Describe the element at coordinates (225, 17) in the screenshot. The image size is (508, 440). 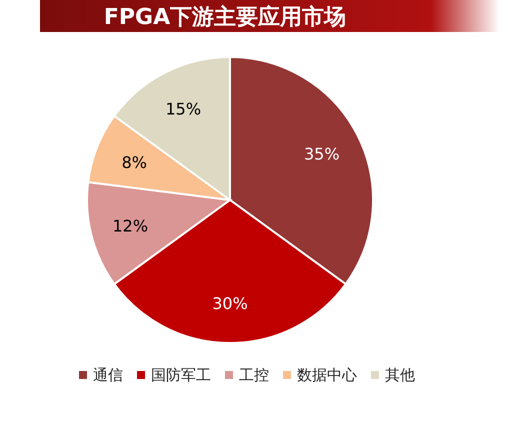
I see `chart-title: FPGA下游主要应用市场` at that location.